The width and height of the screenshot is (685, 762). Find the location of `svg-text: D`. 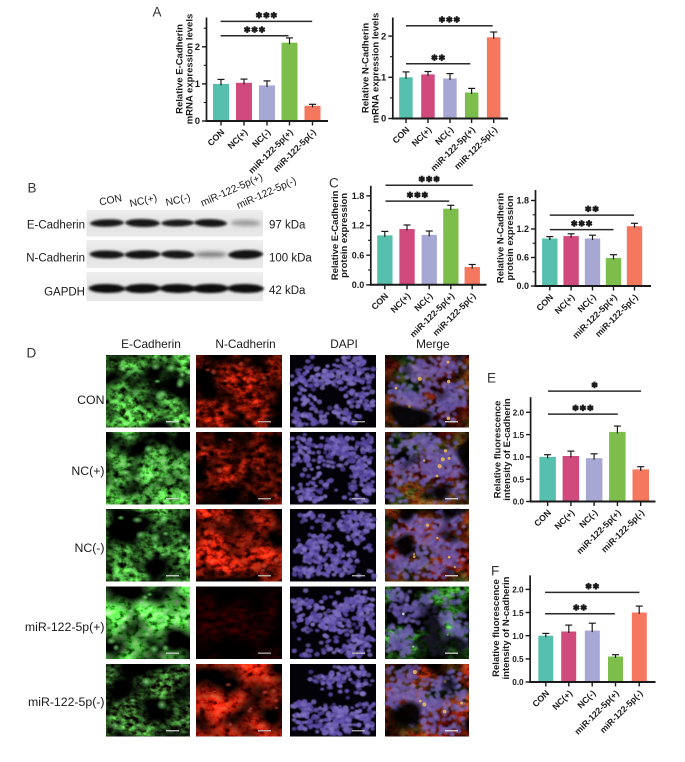

svg-text: D is located at coordinates (32, 353).